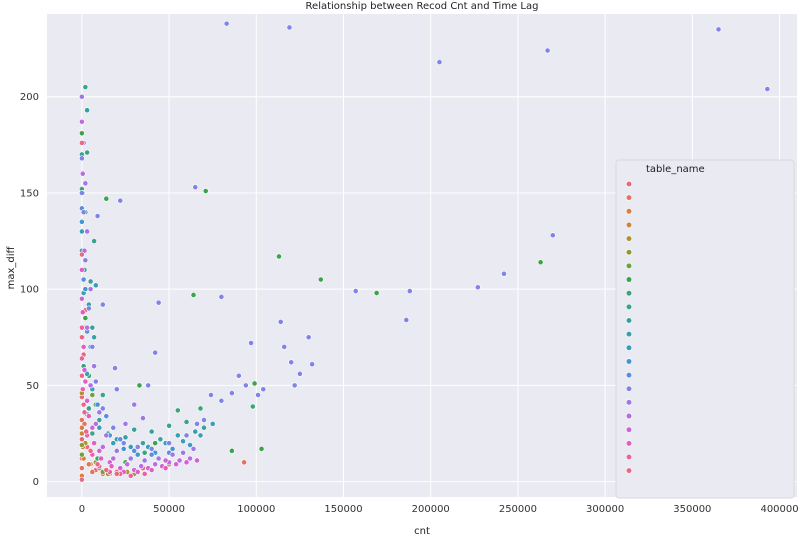  What do you see at coordinates (82, 509) in the screenshot?
I see `x-tick-label: 0` at bounding box center [82, 509].